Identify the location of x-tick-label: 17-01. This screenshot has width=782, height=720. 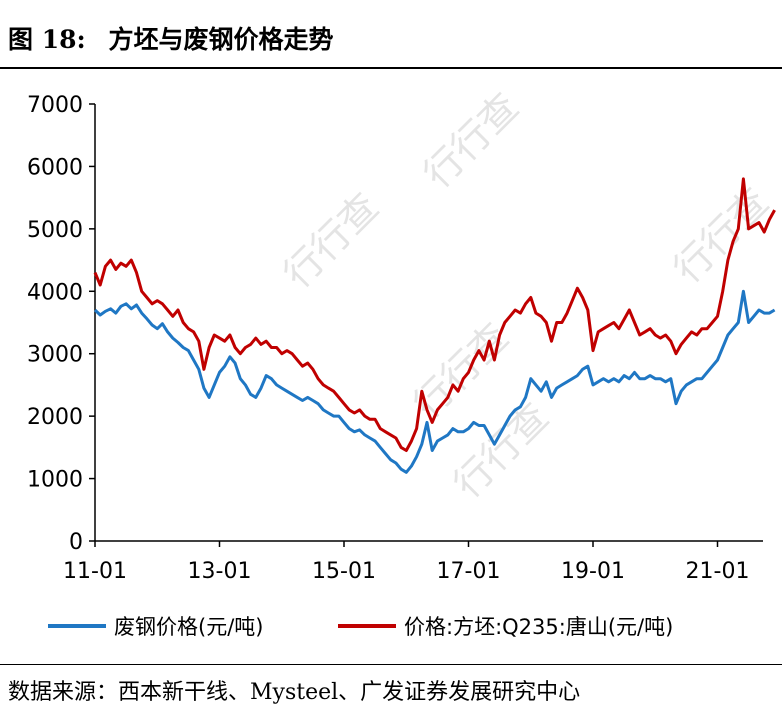
(469, 571).